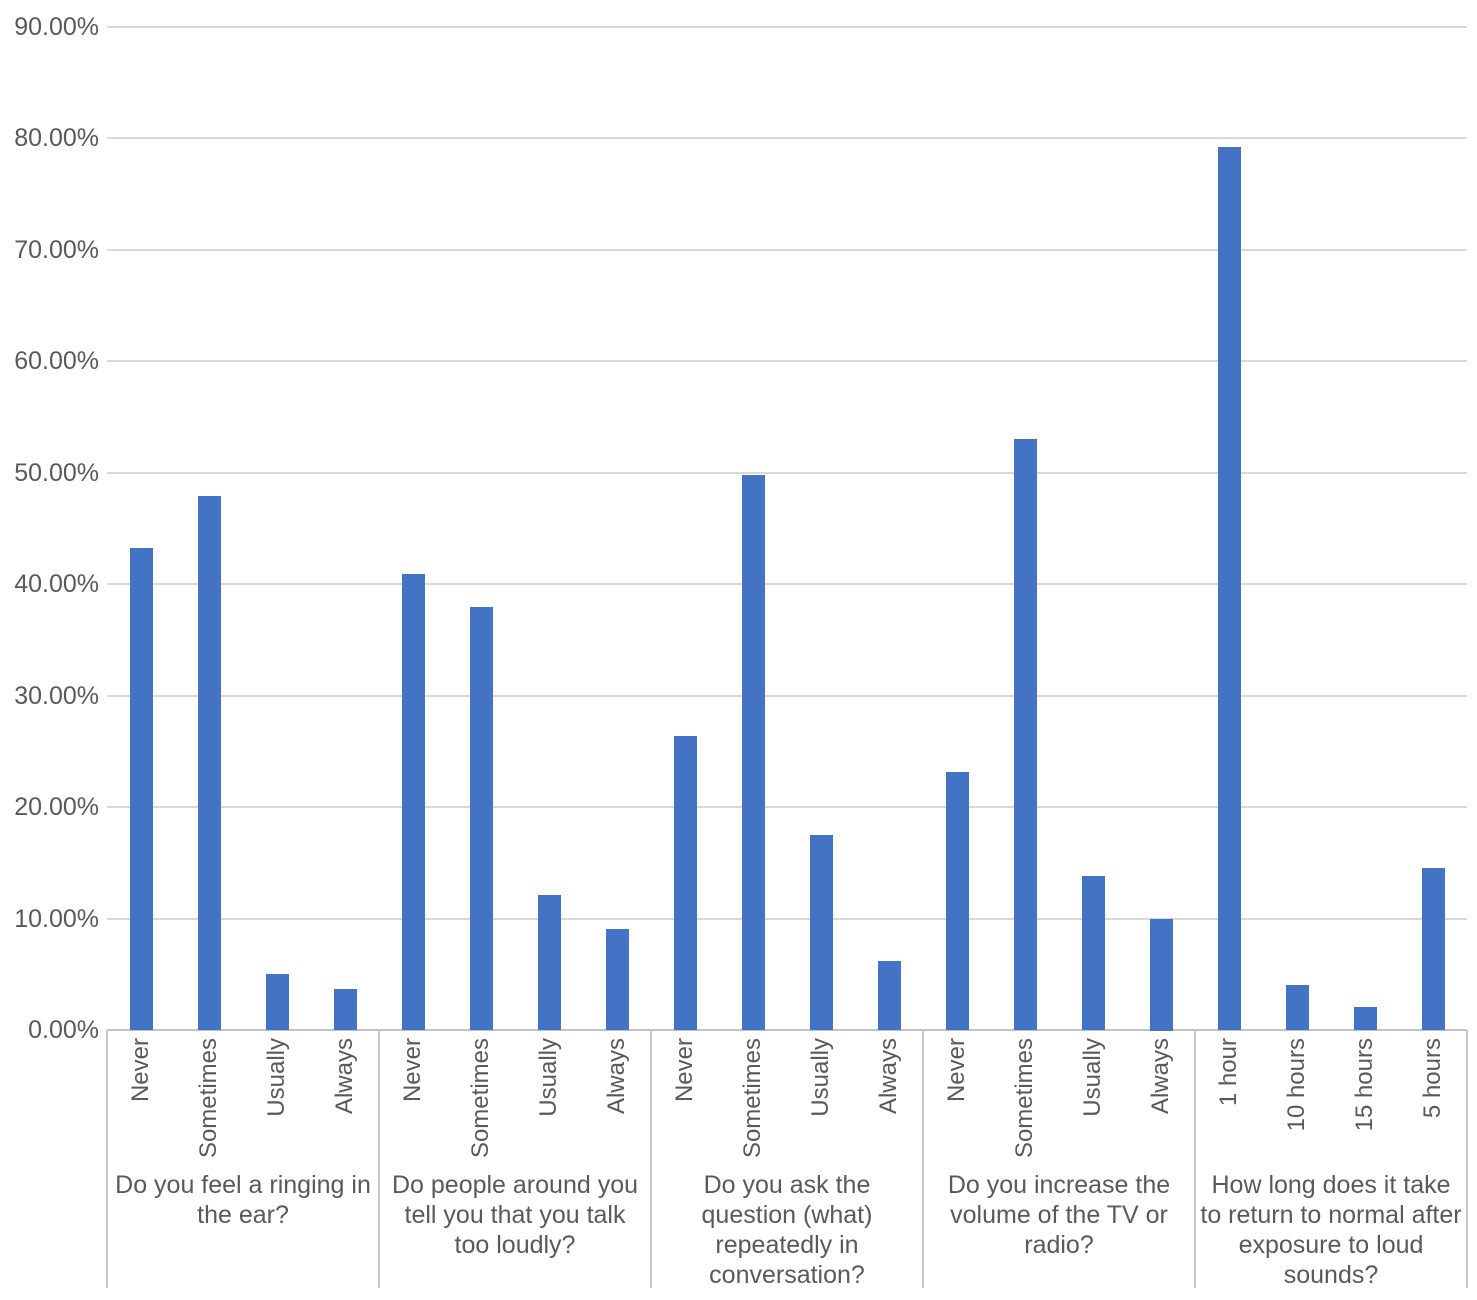 The image size is (1477, 1300). I want to click on category-tick-label: 10 hours, so click(1297, 1113).